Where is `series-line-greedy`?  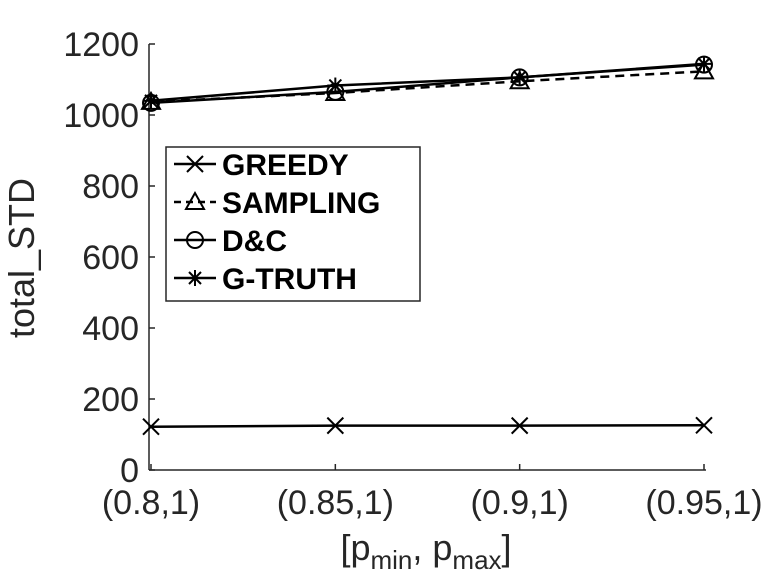 series-line-greedy is located at coordinates (427, 426).